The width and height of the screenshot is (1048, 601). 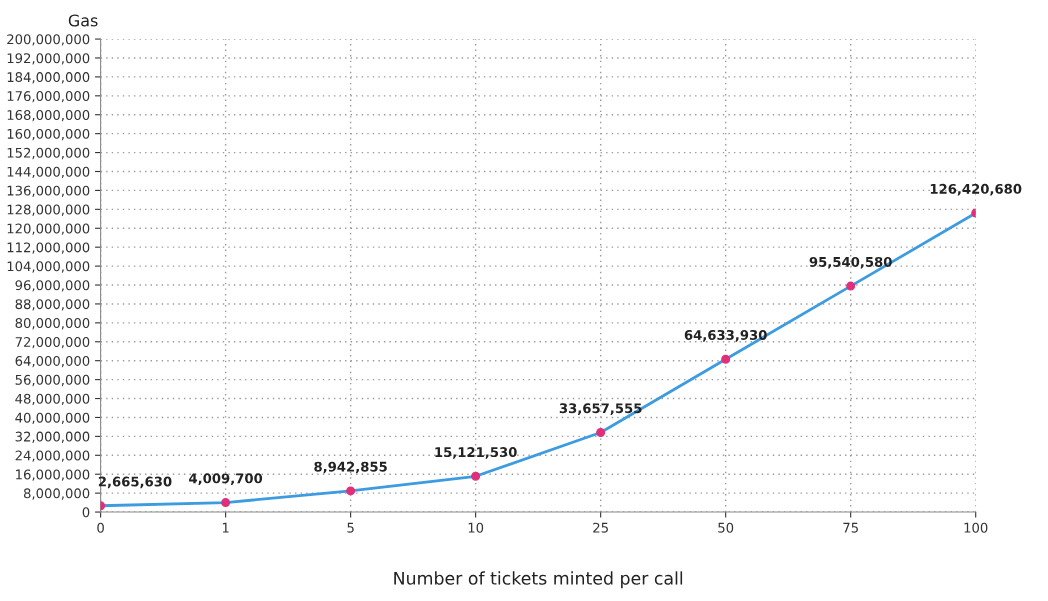 What do you see at coordinates (52, 305) in the screenshot?
I see `y-tick-label: 88,000,000` at bounding box center [52, 305].